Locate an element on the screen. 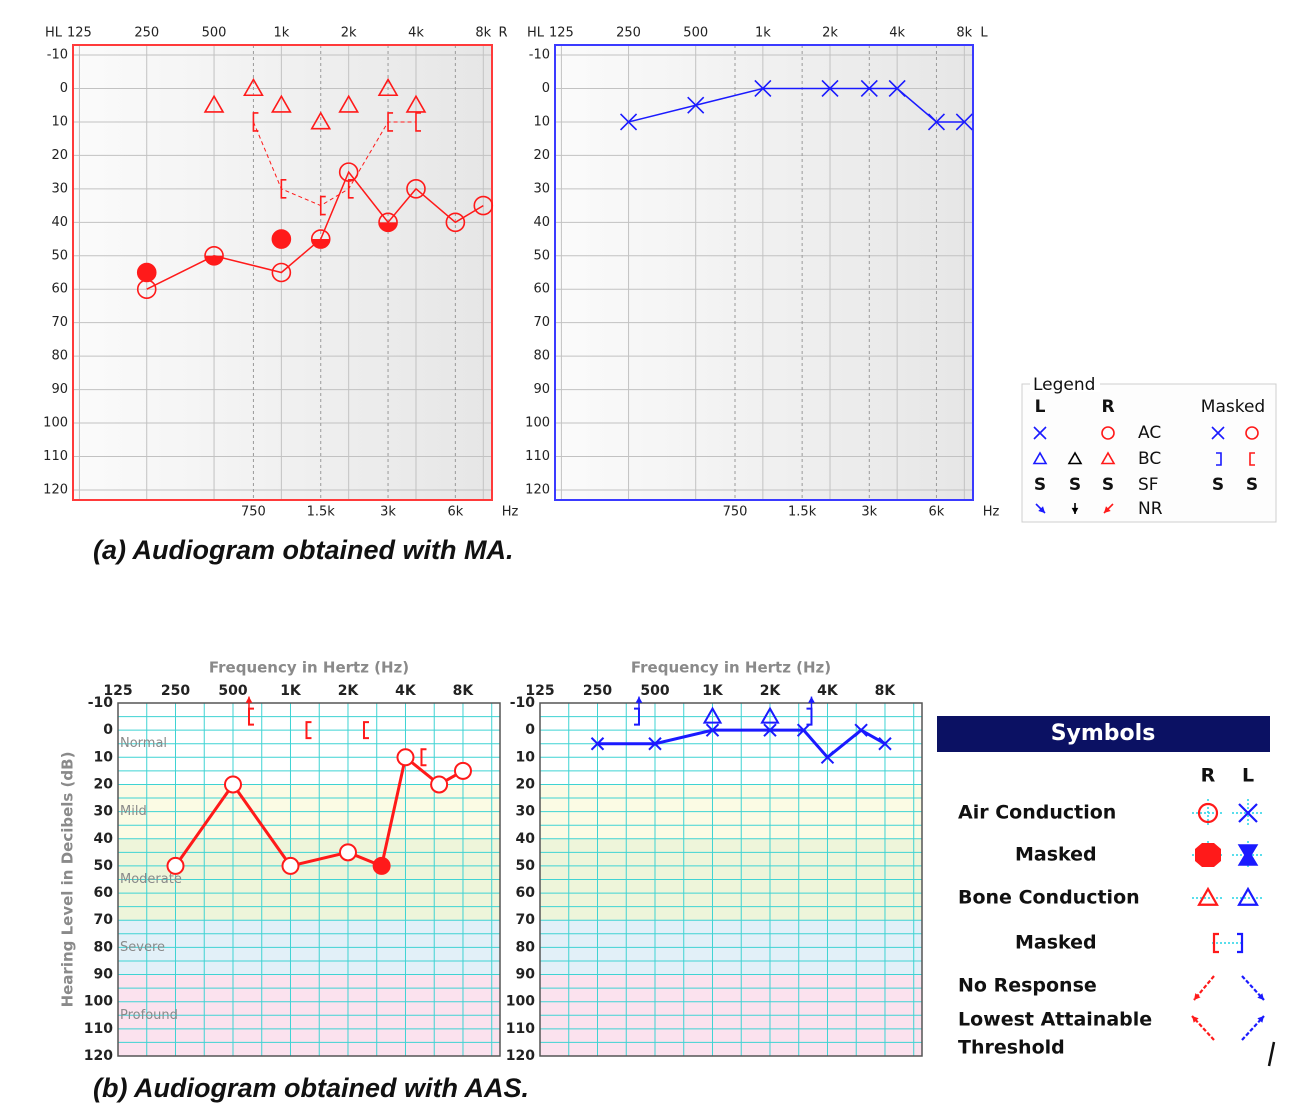 The height and width of the screenshot is (1113, 1300). chart-title: Frequency in Hertz (Hz) is located at coordinates (309, 668).